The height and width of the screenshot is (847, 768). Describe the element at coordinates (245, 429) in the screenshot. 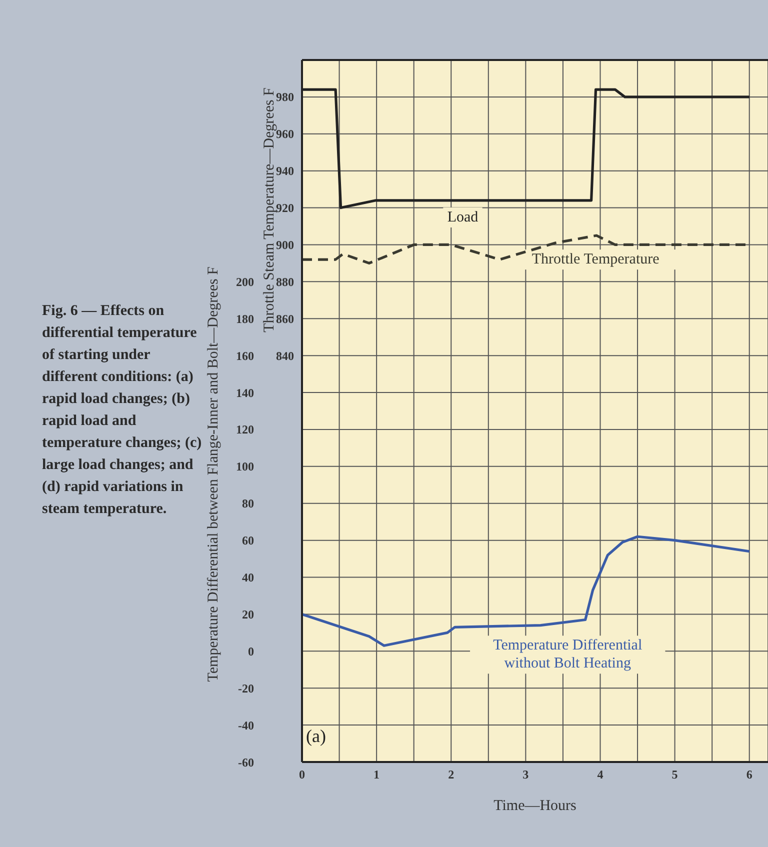

I see `y-tick-label: 120` at that location.